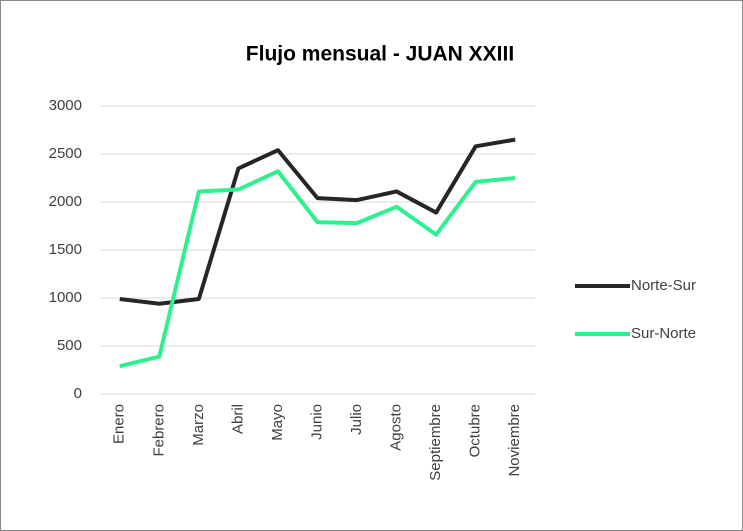 Image resolution: width=743 pixels, height=531 pixels. Describe the element at coordinates (158, 430) in the screenshot. I see `x-tick-label: Febrero` at that location.